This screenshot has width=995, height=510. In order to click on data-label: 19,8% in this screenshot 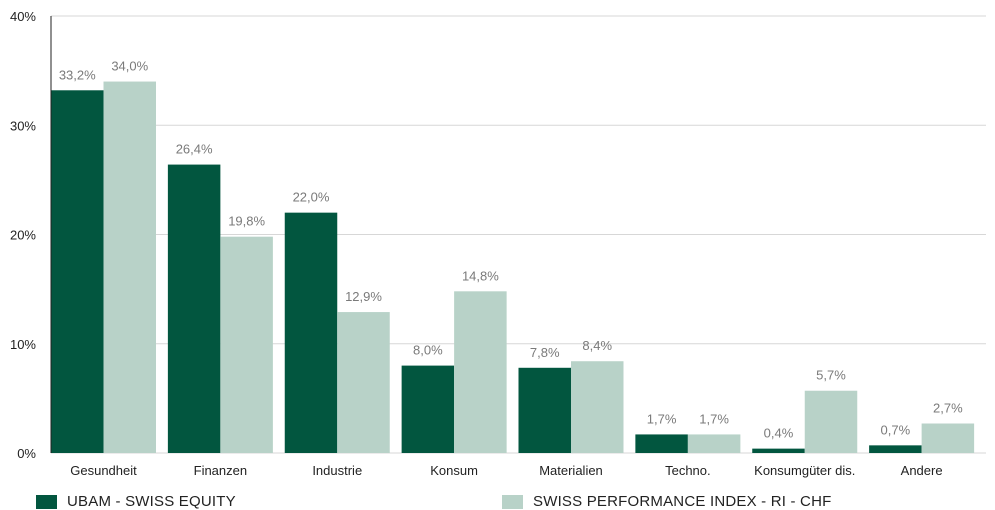, I will do `click(246, 221)`.